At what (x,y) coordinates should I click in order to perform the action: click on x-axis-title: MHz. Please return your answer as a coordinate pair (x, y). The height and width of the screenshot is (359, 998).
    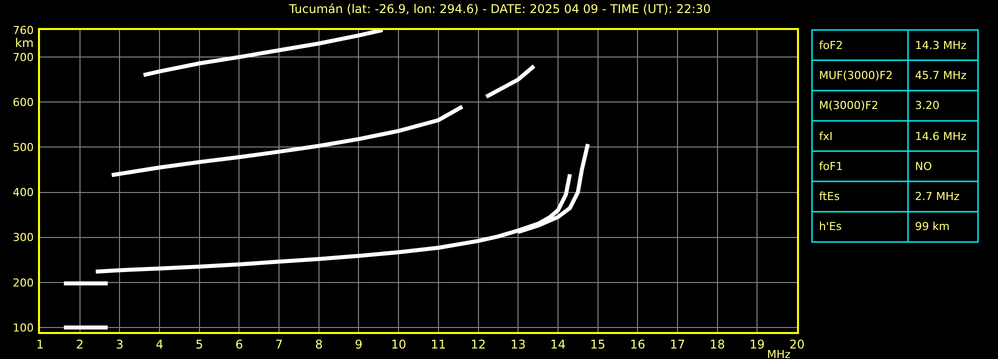
    Looking at the image, I should click on (779, 353).